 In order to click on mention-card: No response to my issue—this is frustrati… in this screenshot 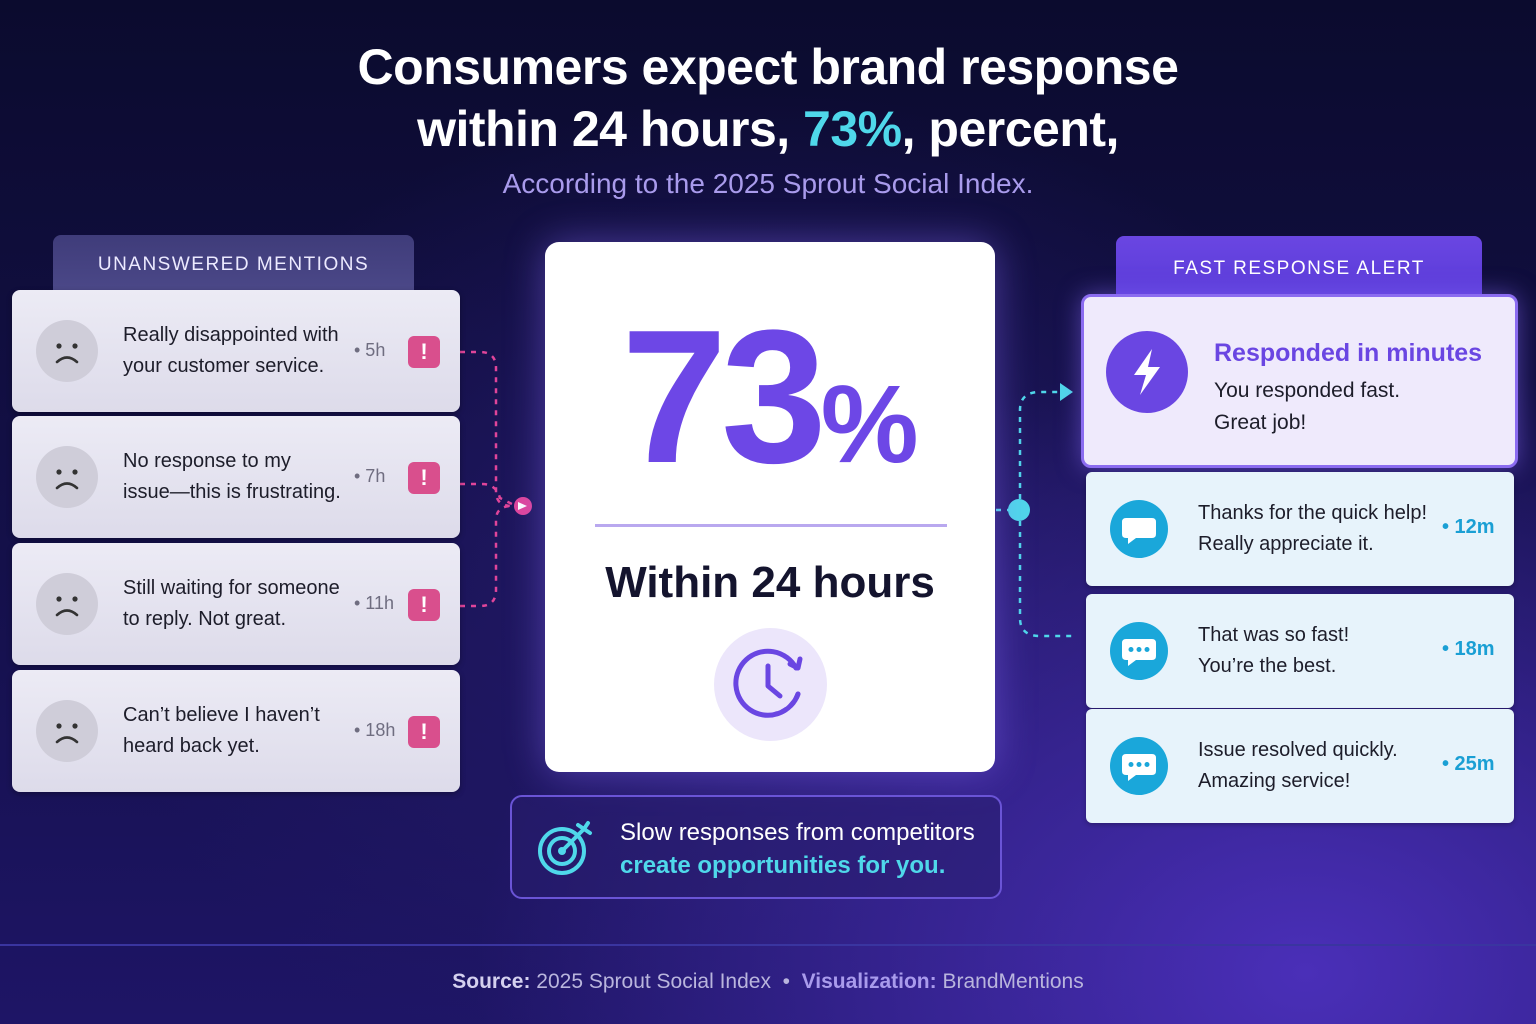, I will do `click(236, 477)`.